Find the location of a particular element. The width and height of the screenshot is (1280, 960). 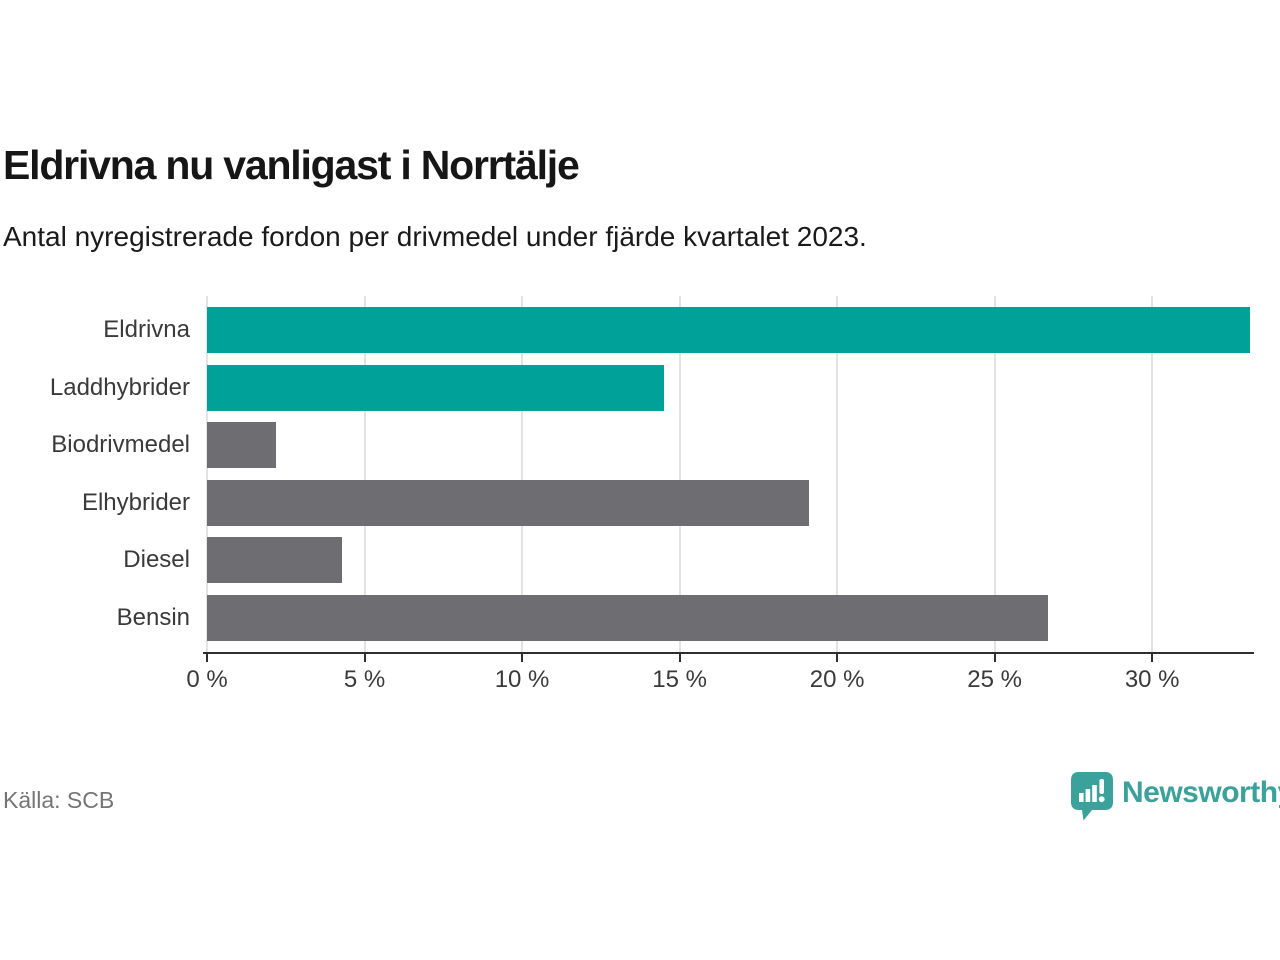

axis-tick-label: 5 % is located at coordinates (364, 679).